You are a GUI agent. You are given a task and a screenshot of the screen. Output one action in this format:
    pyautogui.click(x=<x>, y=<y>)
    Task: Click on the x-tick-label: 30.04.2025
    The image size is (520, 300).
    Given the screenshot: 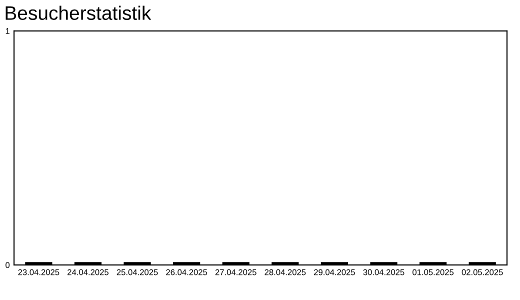 What is the action you would take?
    pyautogui.click(x=383, y=272)
    